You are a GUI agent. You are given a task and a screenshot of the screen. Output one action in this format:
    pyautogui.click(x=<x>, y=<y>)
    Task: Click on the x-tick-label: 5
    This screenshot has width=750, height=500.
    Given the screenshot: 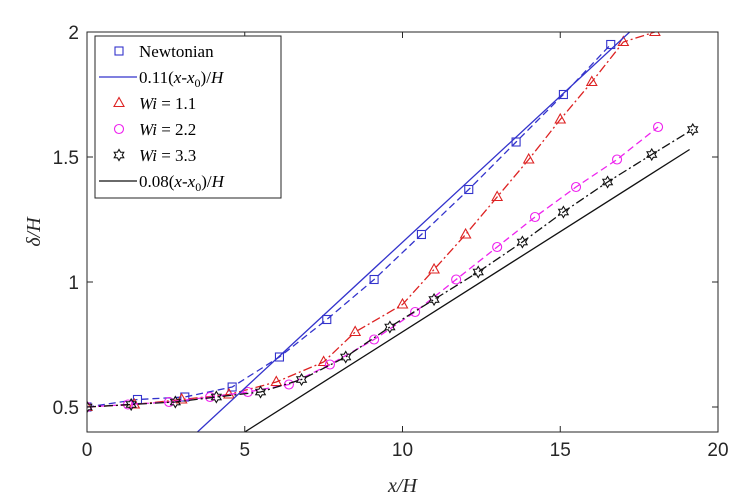 What is the action you would take?
    pyautogui.click(x=244, y=450)
    